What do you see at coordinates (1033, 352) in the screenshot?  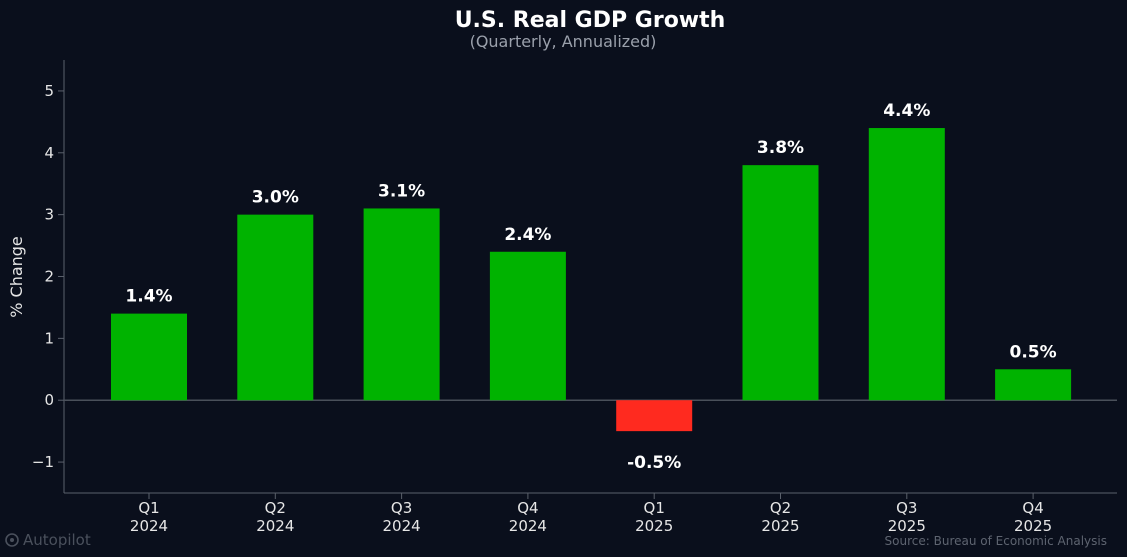 I see `data-label: 0.5%` at bounding box center [1033, 352].